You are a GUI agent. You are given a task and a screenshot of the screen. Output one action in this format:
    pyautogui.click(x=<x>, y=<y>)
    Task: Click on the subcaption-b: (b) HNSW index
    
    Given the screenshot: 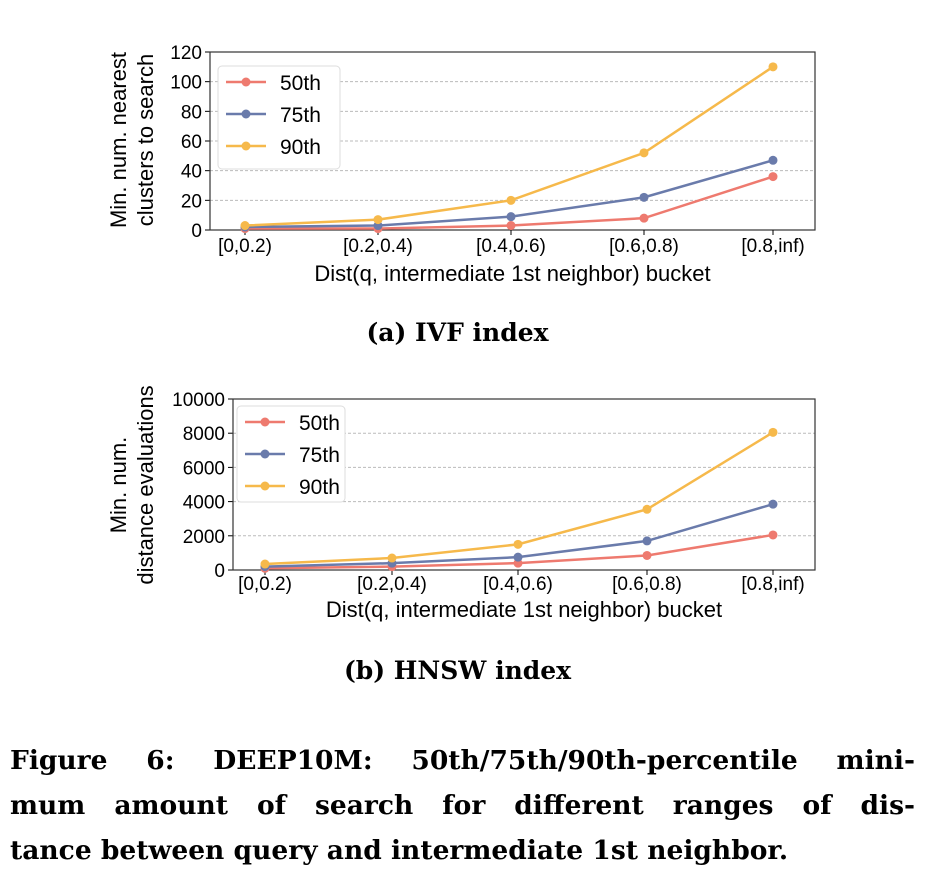 What is the action you would take?
    pyautogui.click(x=457, y=670)
    